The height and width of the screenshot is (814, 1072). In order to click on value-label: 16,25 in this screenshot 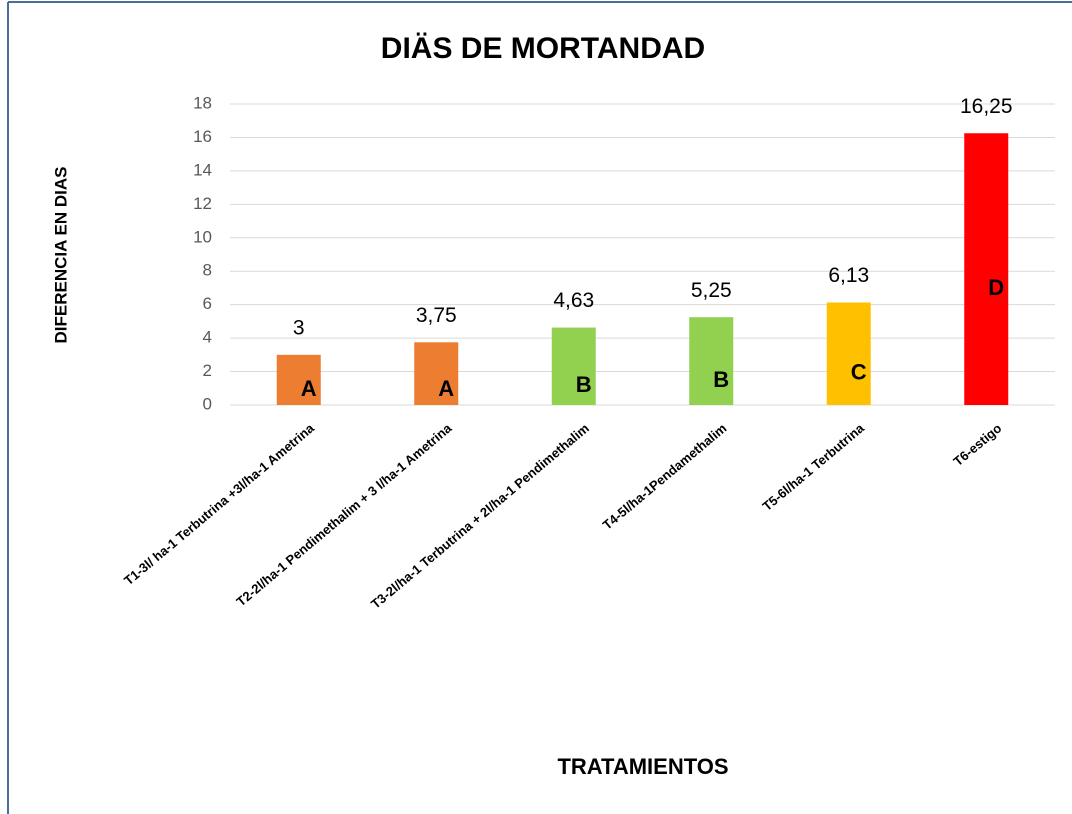, I will do `click(986, 106)`.